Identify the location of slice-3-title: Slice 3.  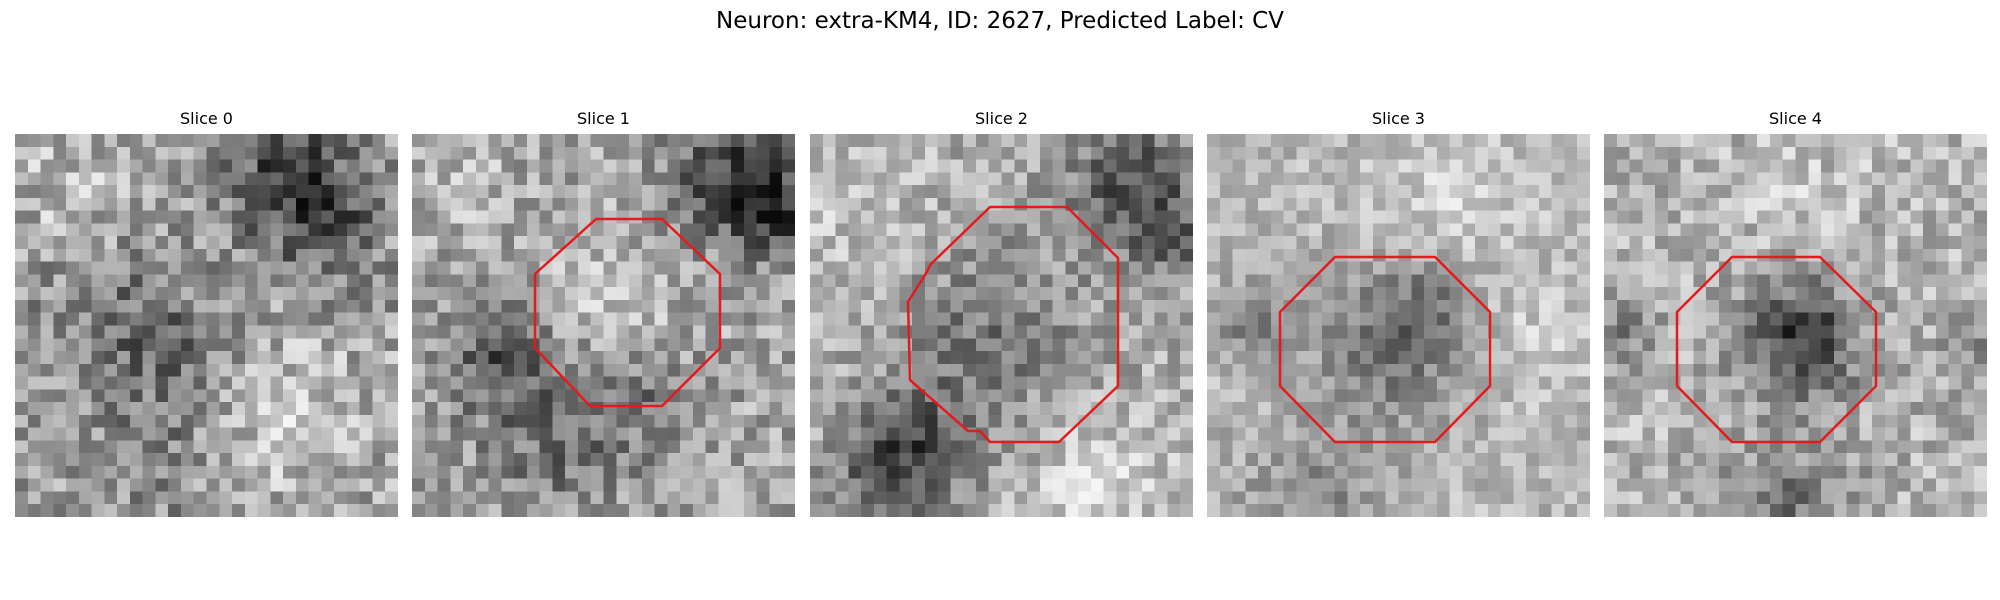
(1398, 118).